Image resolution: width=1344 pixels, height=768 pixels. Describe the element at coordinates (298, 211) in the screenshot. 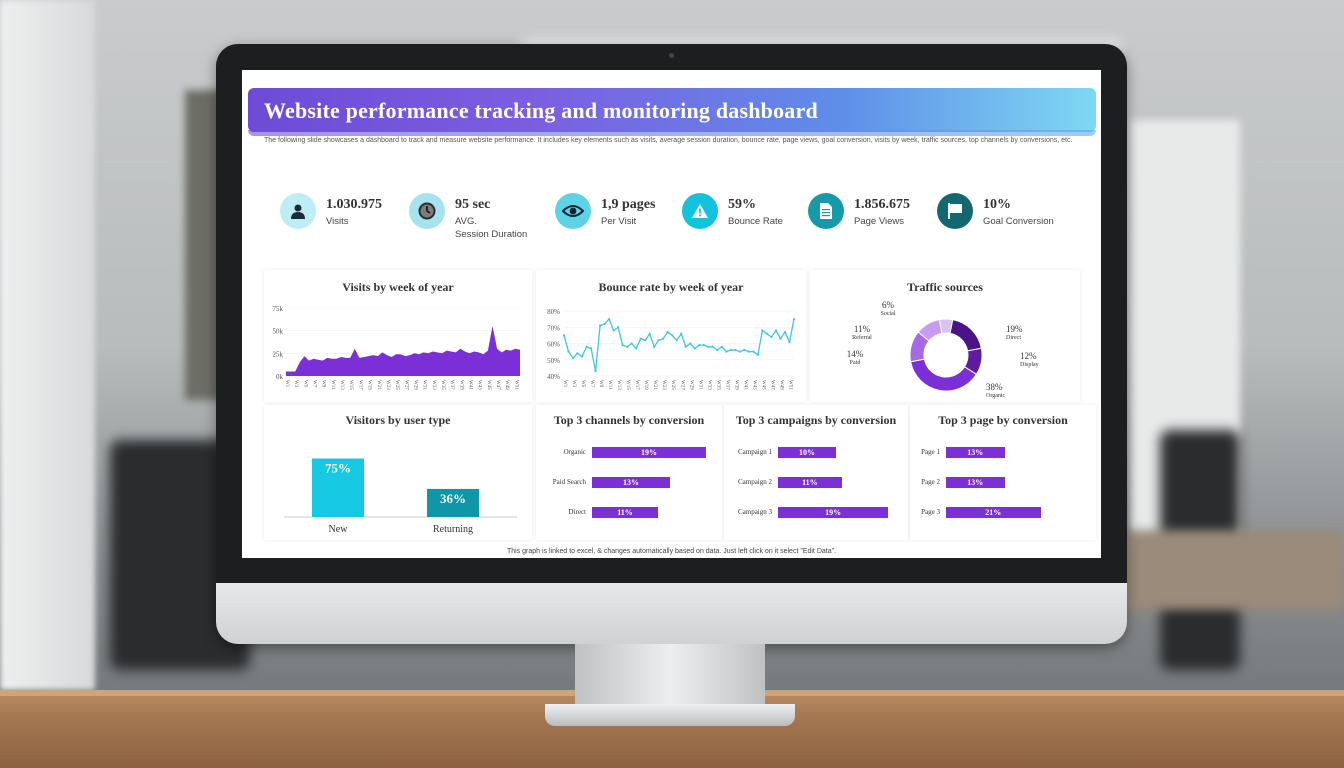

I see `user-icon` at that location.